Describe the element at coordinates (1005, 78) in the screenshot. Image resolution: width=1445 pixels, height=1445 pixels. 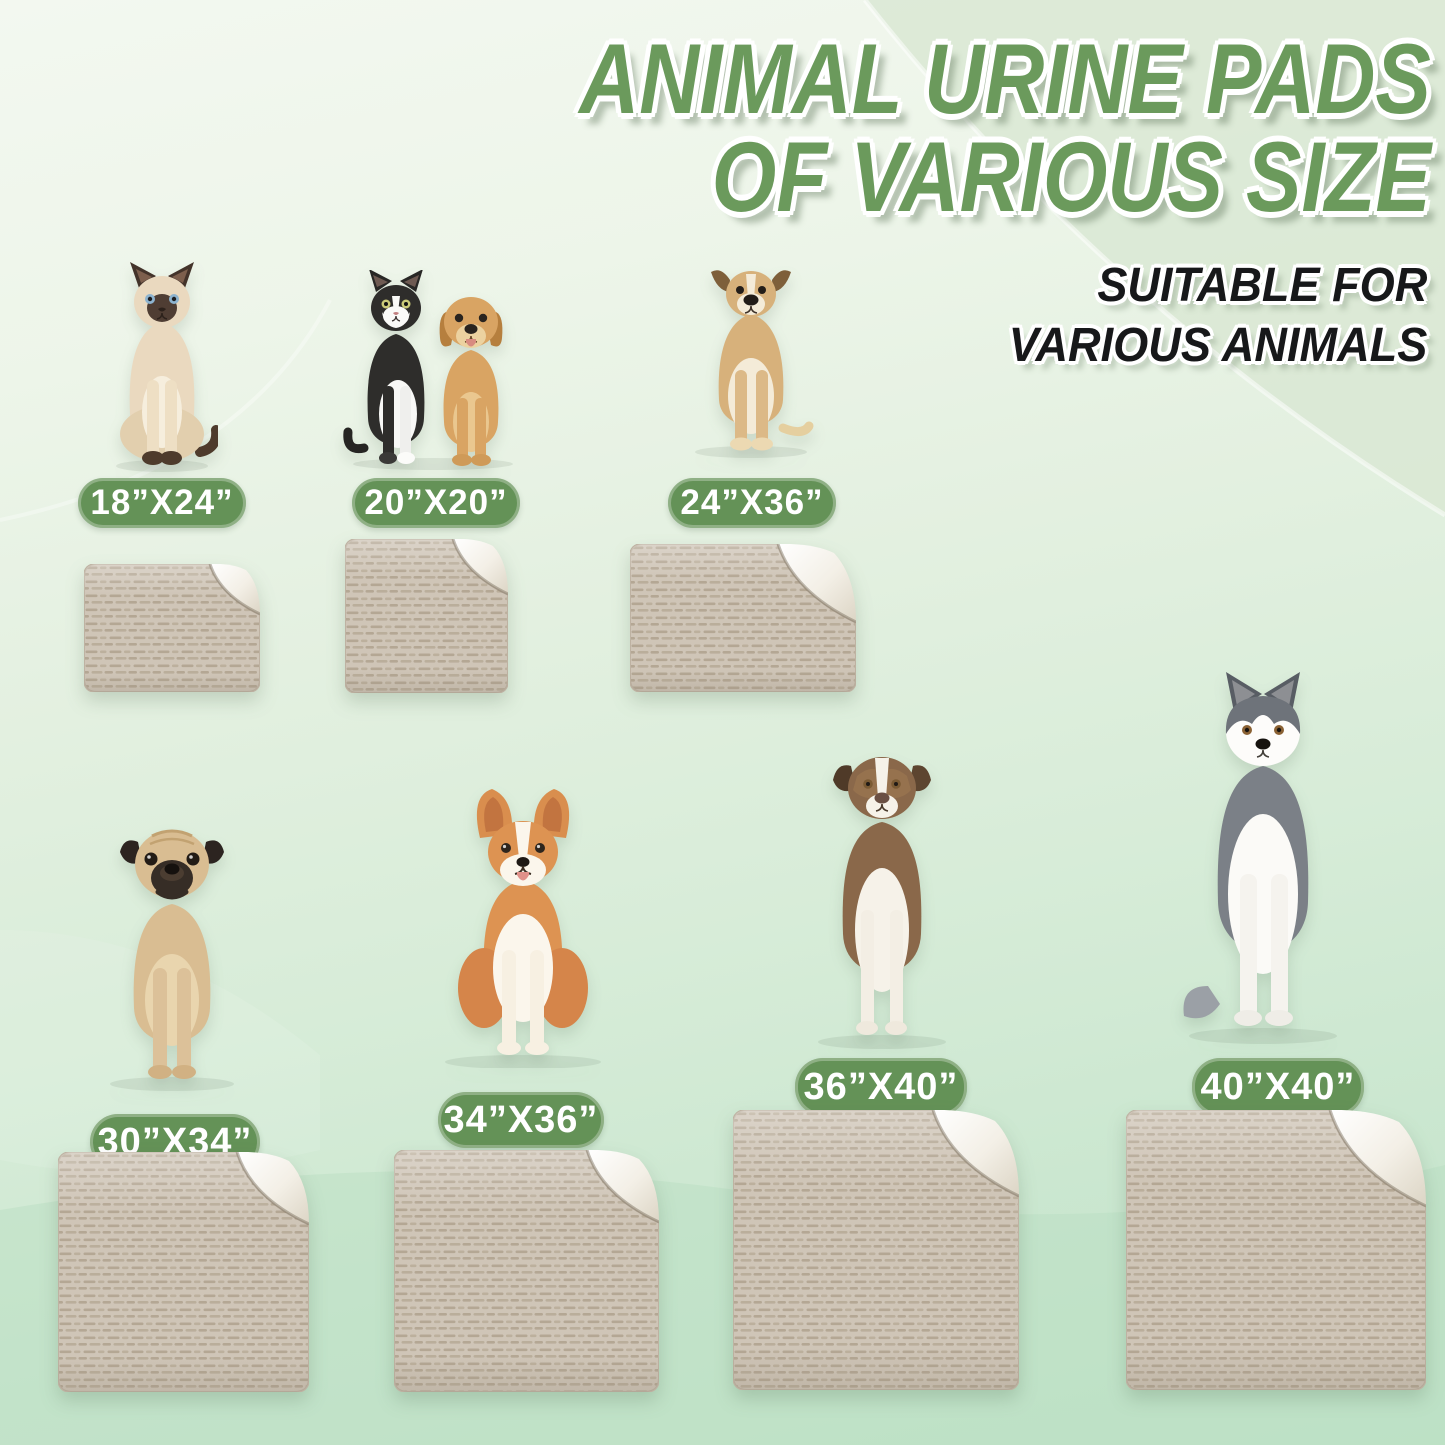
I see `page-title-line1: ANIMAL URINE PADS` at that location.